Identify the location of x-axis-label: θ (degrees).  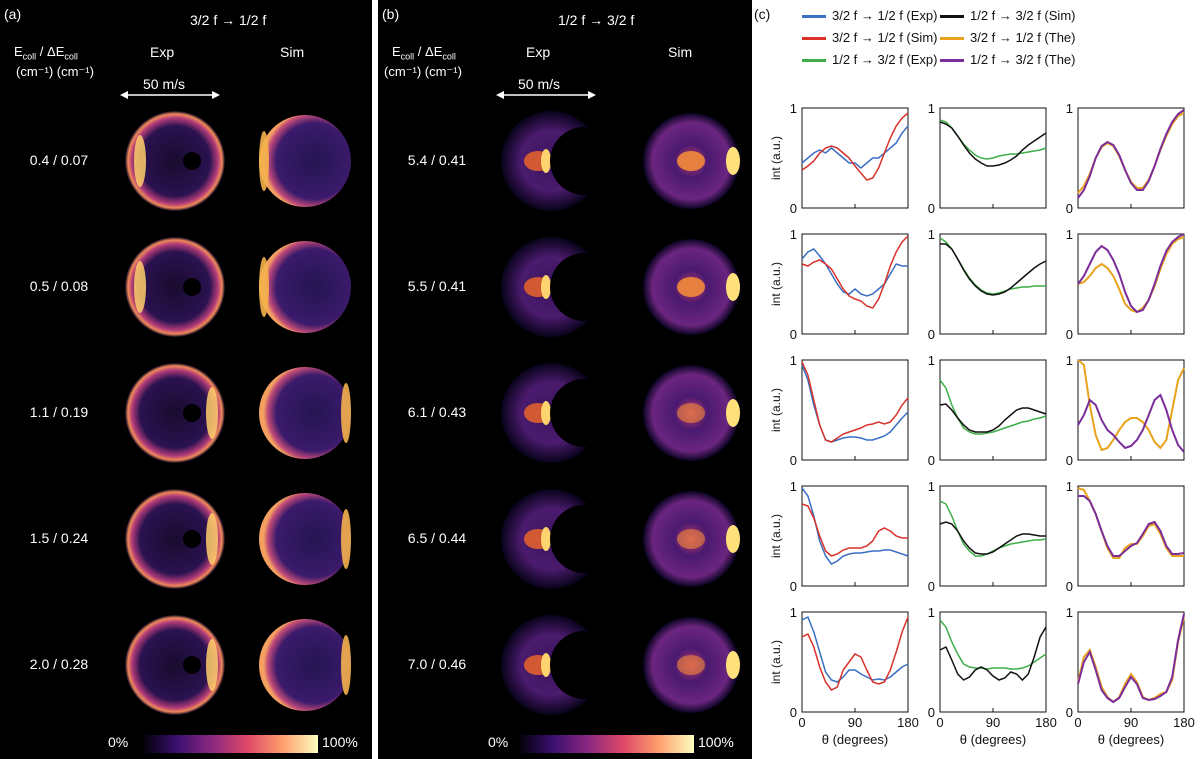
(855, 739).